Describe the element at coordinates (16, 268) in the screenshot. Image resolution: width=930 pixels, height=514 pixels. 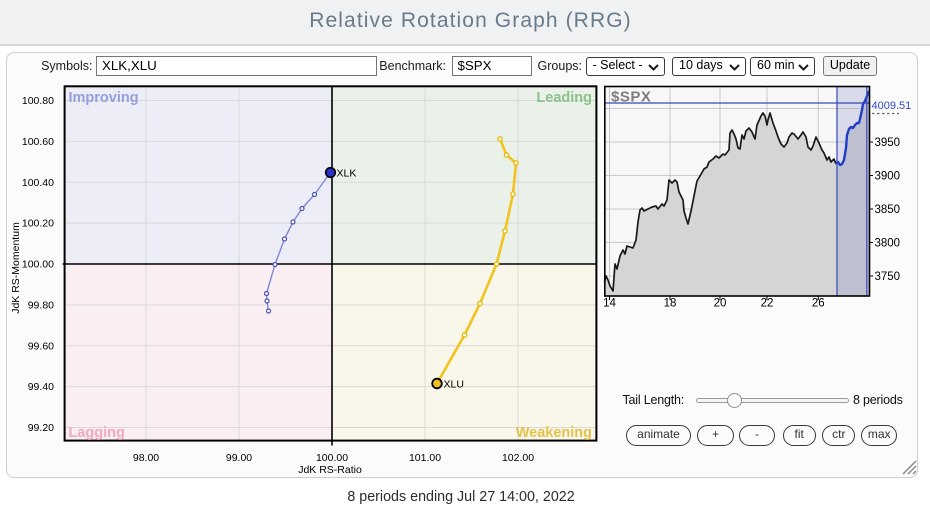
I see `svg-text: JdK RS-Momentum` at that location.